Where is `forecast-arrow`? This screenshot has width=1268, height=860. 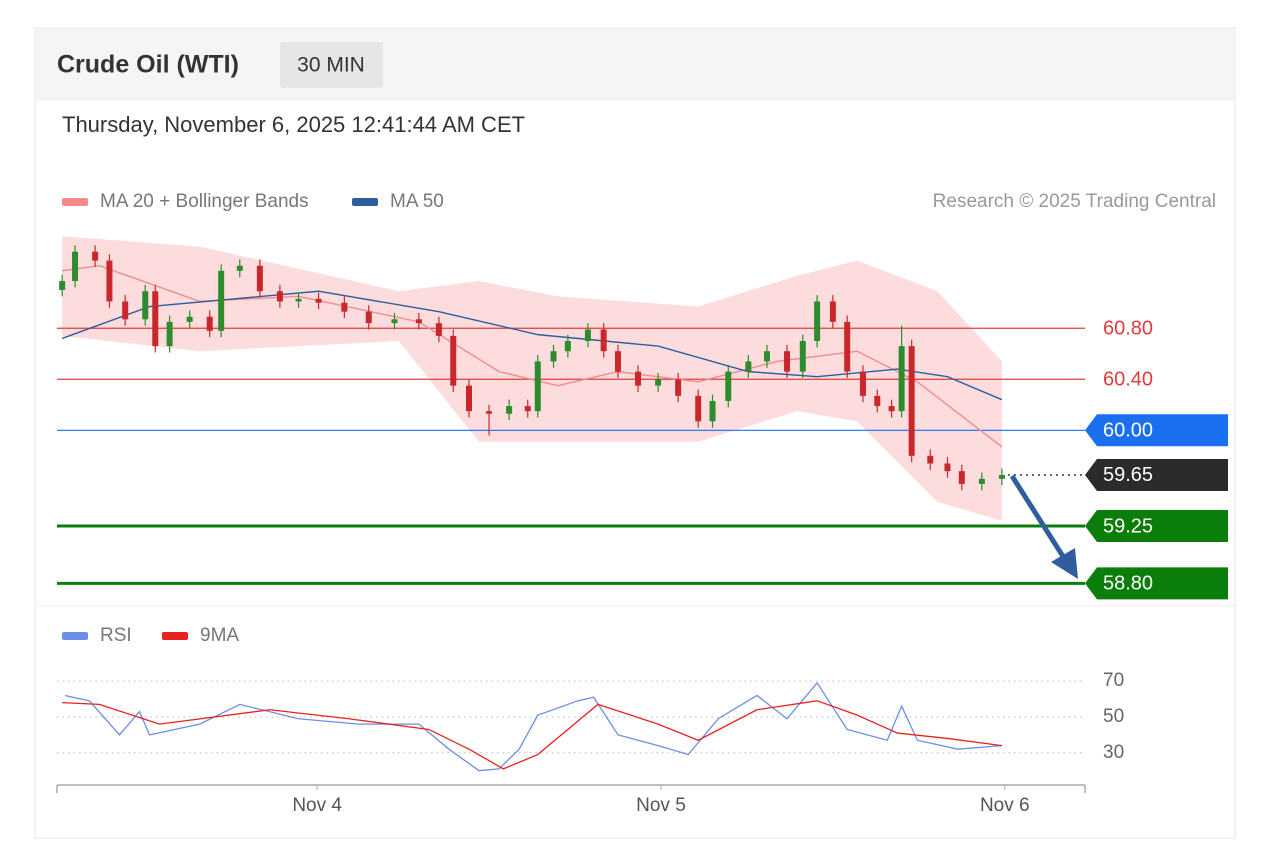
forecast-arrow is located at coordinates (1043, 526).